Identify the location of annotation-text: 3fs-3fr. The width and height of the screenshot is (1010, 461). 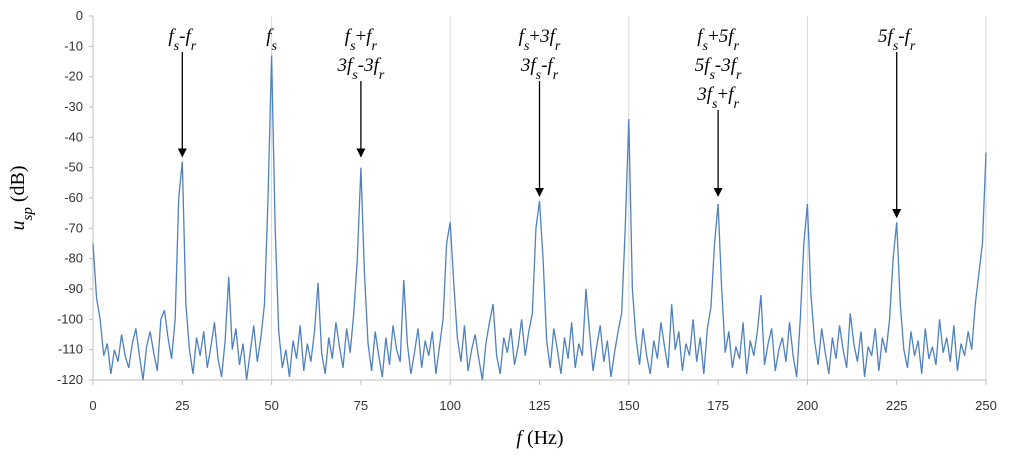
(361, 69).